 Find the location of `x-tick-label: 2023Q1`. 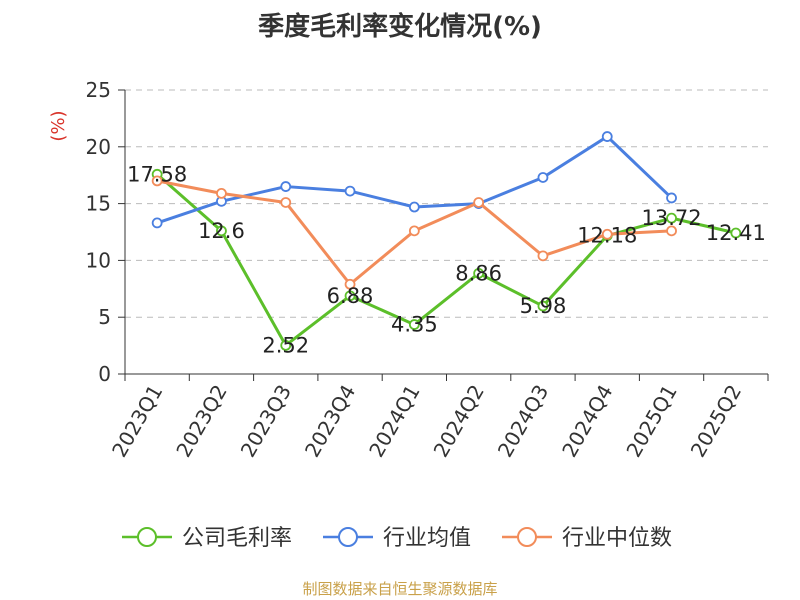

x-tick-label: 2023Q1 is located at coordinates (137, 421).